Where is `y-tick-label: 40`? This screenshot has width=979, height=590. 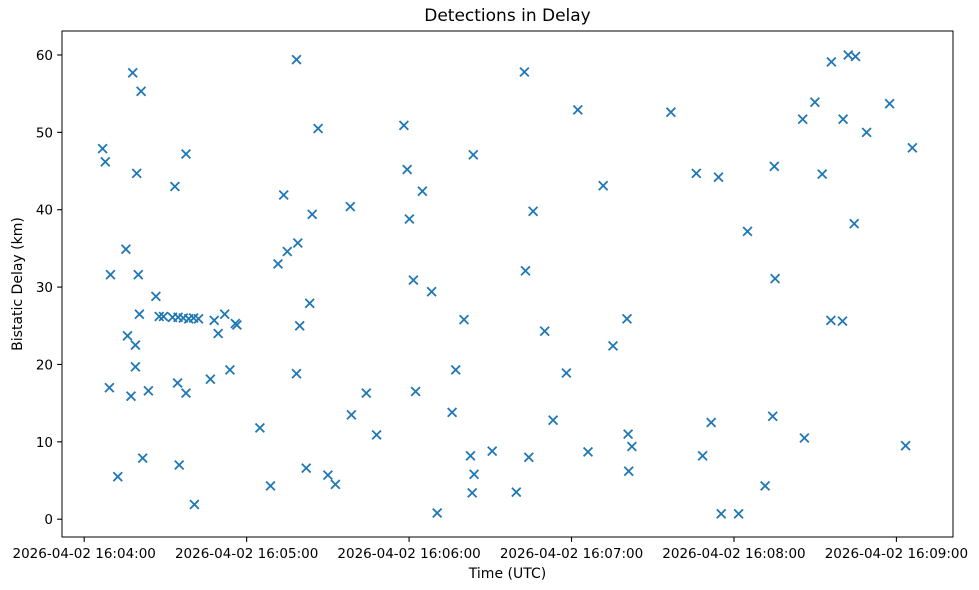
y-tick-label: 40 is located at coordinates (44, 211).